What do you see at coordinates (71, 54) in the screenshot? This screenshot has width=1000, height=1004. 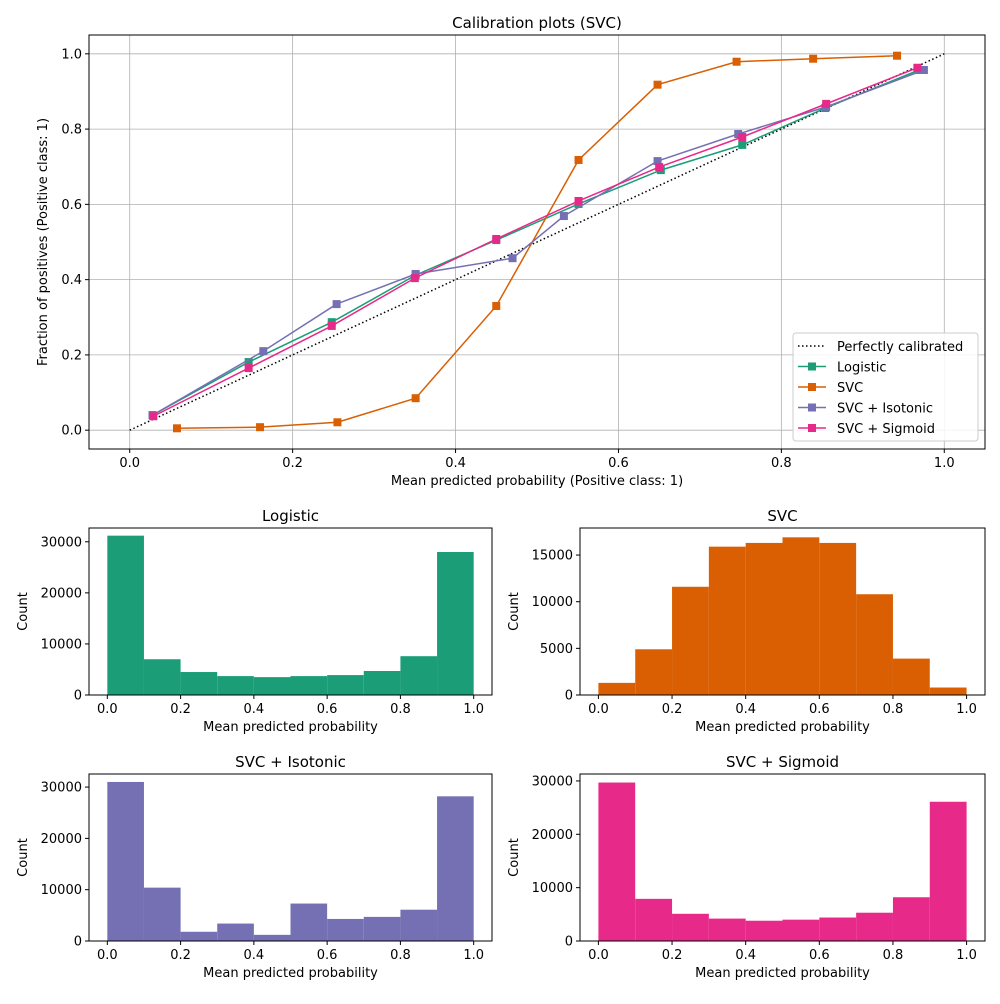 I see `y-tick-label: 1.0` at bounding box center [71, 54].